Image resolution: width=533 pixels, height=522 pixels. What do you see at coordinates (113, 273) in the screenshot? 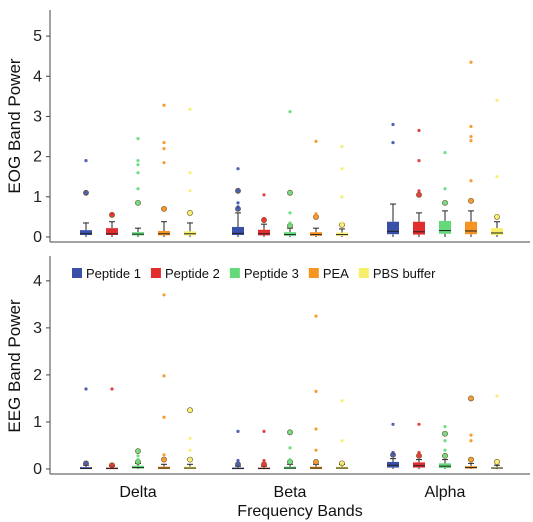
I see `legend-label: Peptide 1` at bounding box center [113, 273].